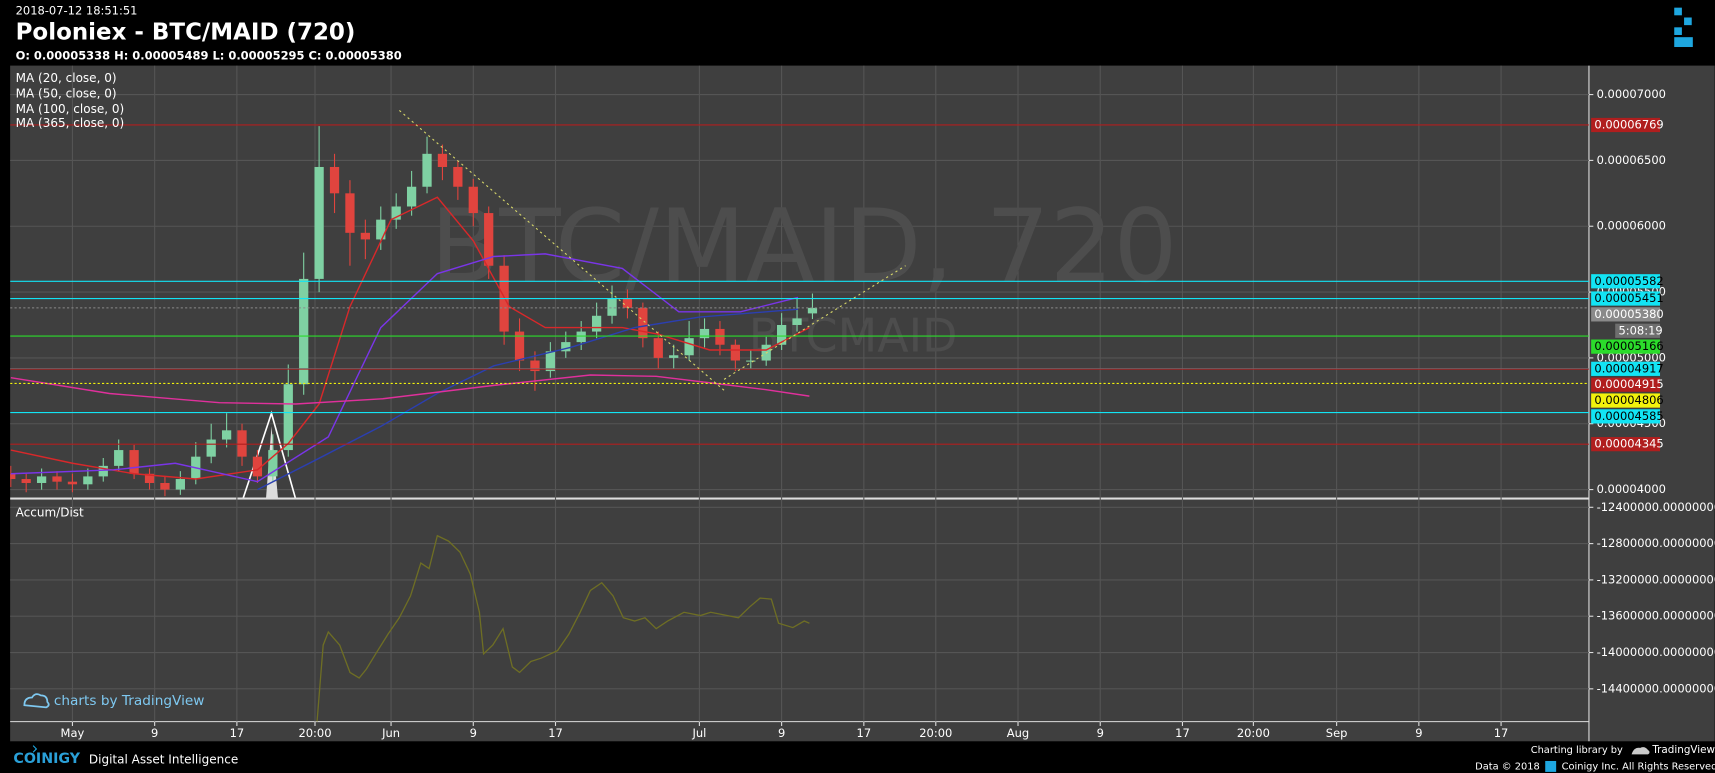 This screenshot has width=1715, height=773. I want to click on time-axis-area, so click(799, 731).